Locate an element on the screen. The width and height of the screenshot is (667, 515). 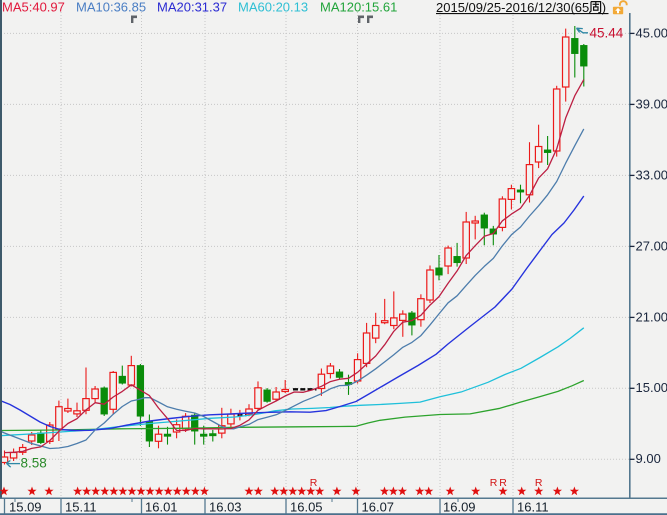
svg-text: MA20:31.37 is located at coordinates (192, 7).